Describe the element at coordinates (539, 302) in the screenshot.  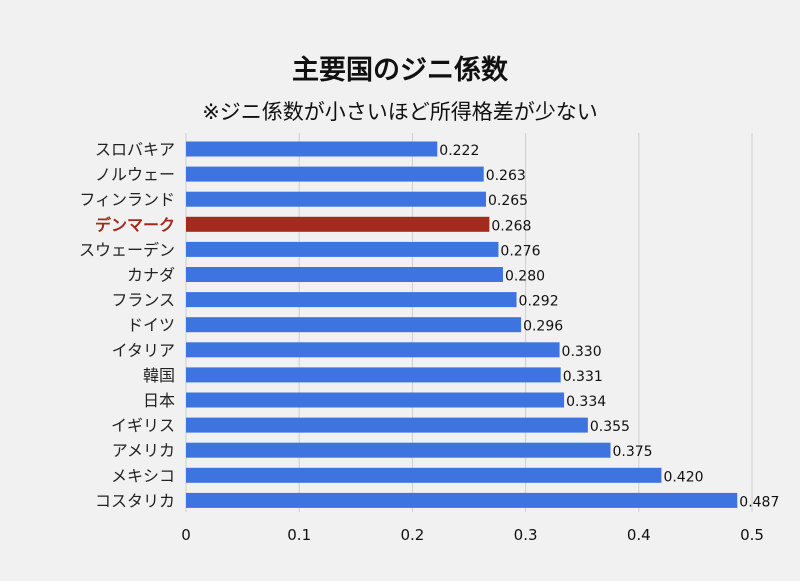
I see `data-label: 0.292` at that location.